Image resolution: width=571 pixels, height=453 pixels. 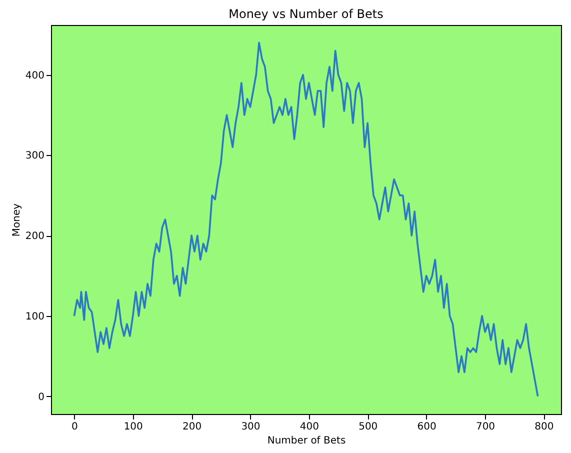 What do you see at coordinates (41, 397) in the screenshot?
I see `y-tick-label: 0` at bounding box center [41, 397].